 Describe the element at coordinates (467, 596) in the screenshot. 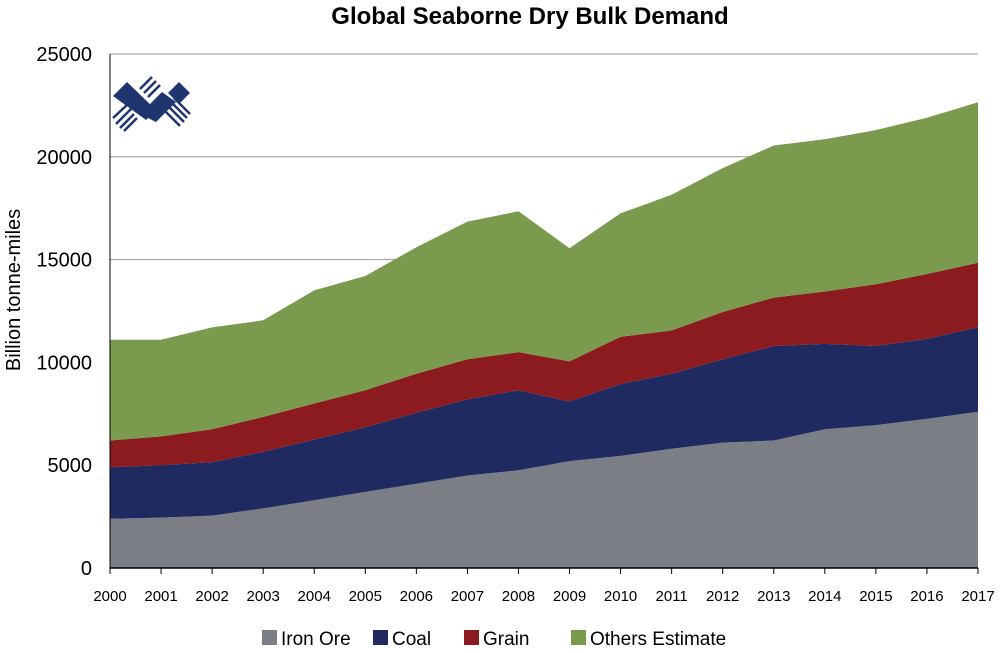

I see `x-tick-label: 2007` at that location.